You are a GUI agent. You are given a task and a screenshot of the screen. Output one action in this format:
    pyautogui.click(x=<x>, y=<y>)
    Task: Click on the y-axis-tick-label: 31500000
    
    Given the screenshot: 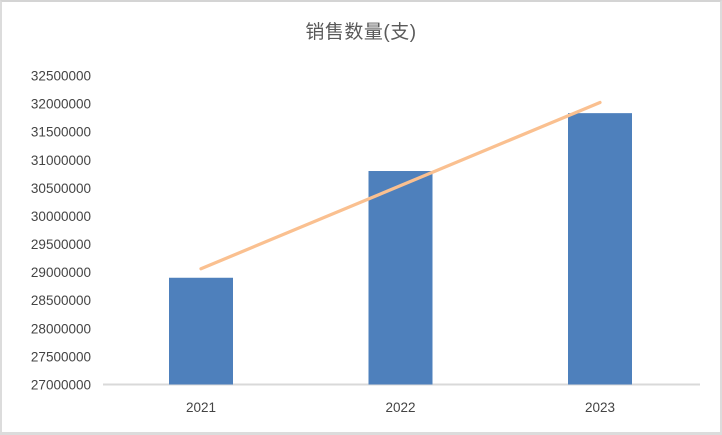 What is the action you would take?
    pyautogui.click(x=61, y=132)
    